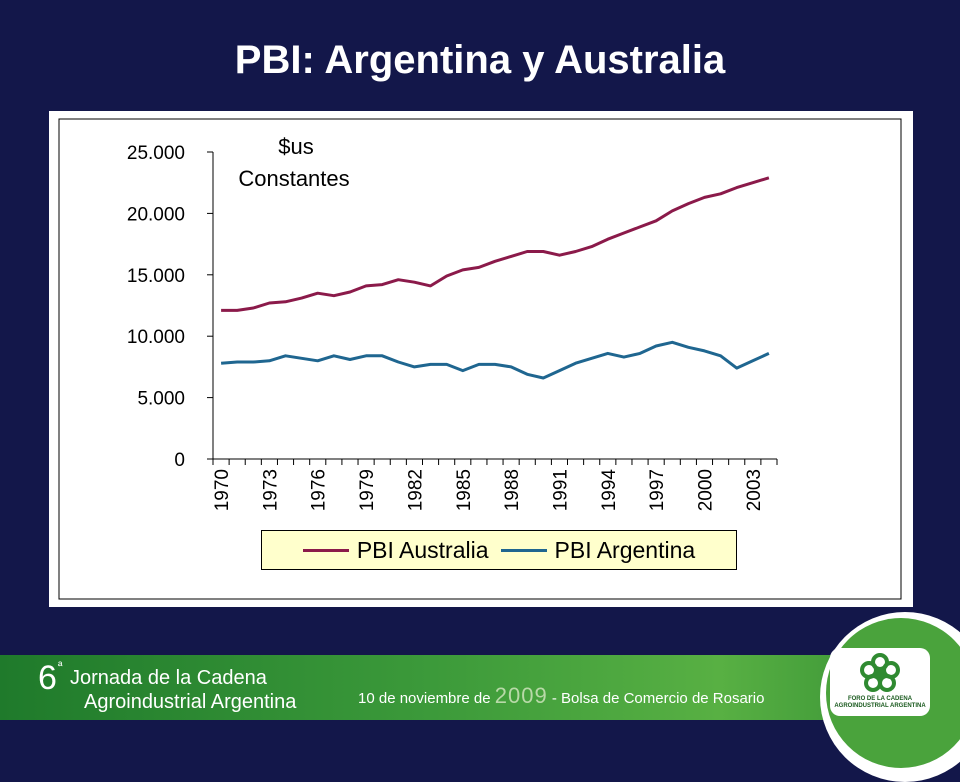 The image size is (960, 782). I want to click on x-tick-label: 1973, so click(270, 490).